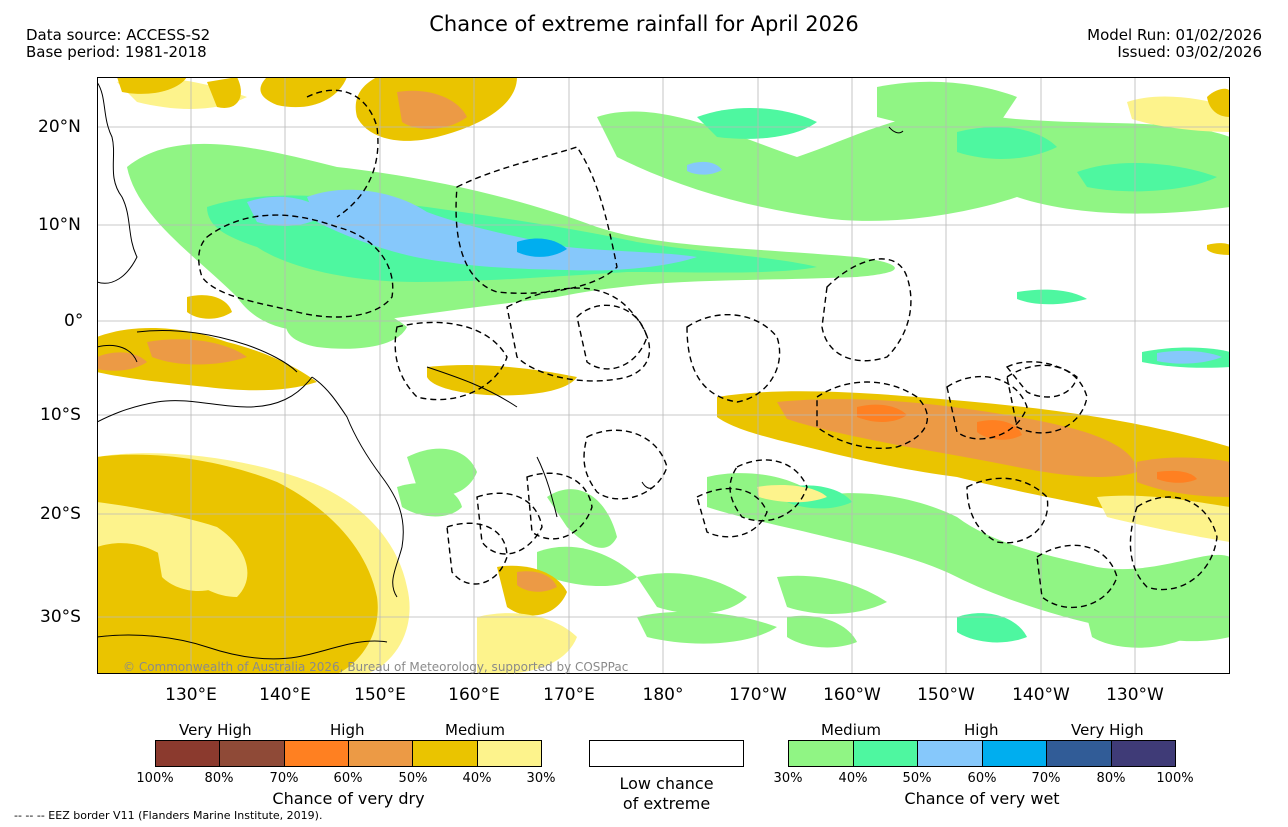 This screenshot has height=827, width=1288. I want to click on lat-label: 20°N, so click(59, 127).